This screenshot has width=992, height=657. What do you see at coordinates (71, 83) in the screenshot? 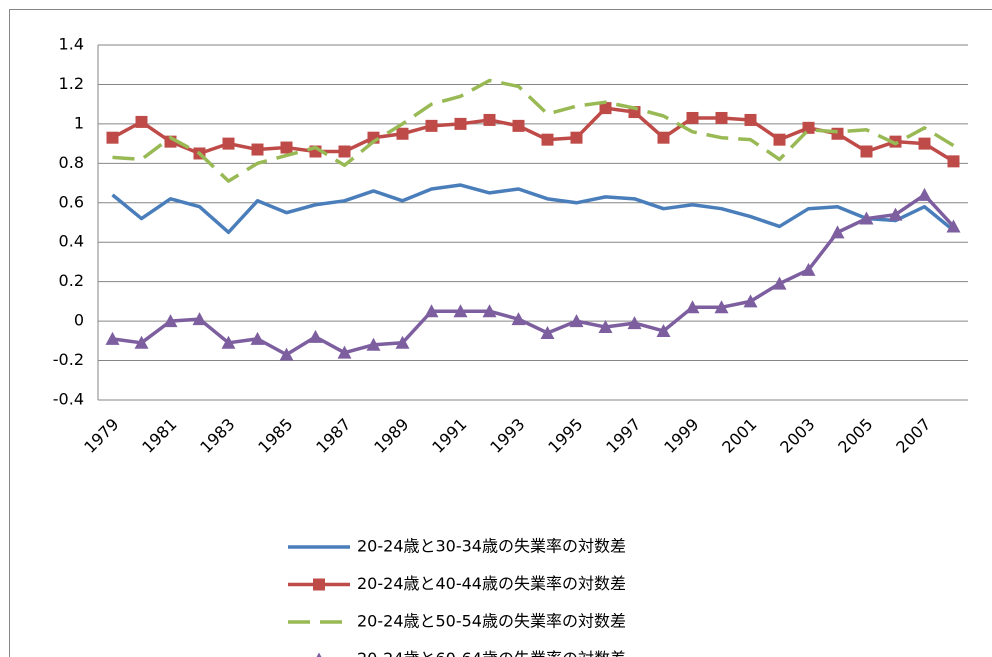
I see `y-tick-label: 1.2` at bounding box center [71, 83].